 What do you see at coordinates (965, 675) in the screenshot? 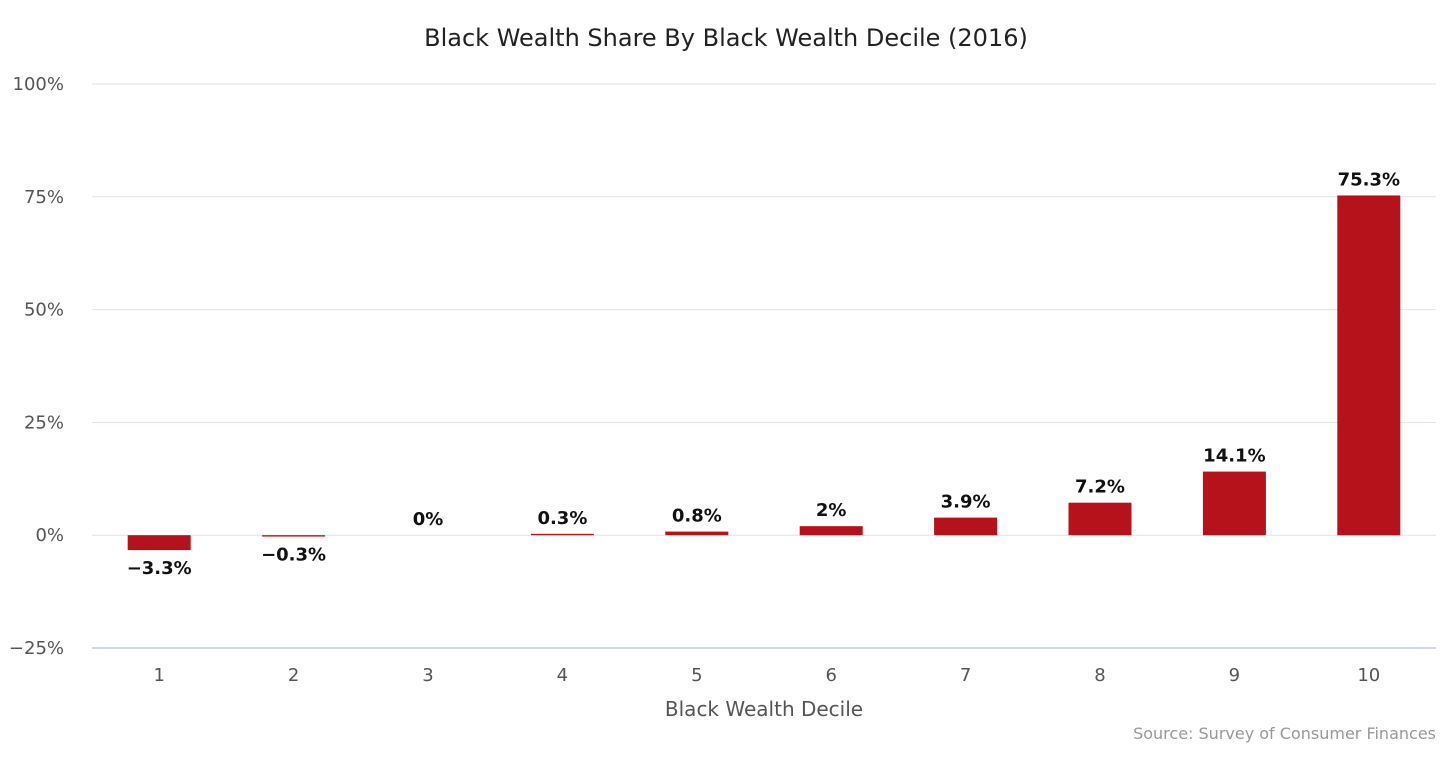
I see `x-tick-label: 7` at bounding box center [965, 675].